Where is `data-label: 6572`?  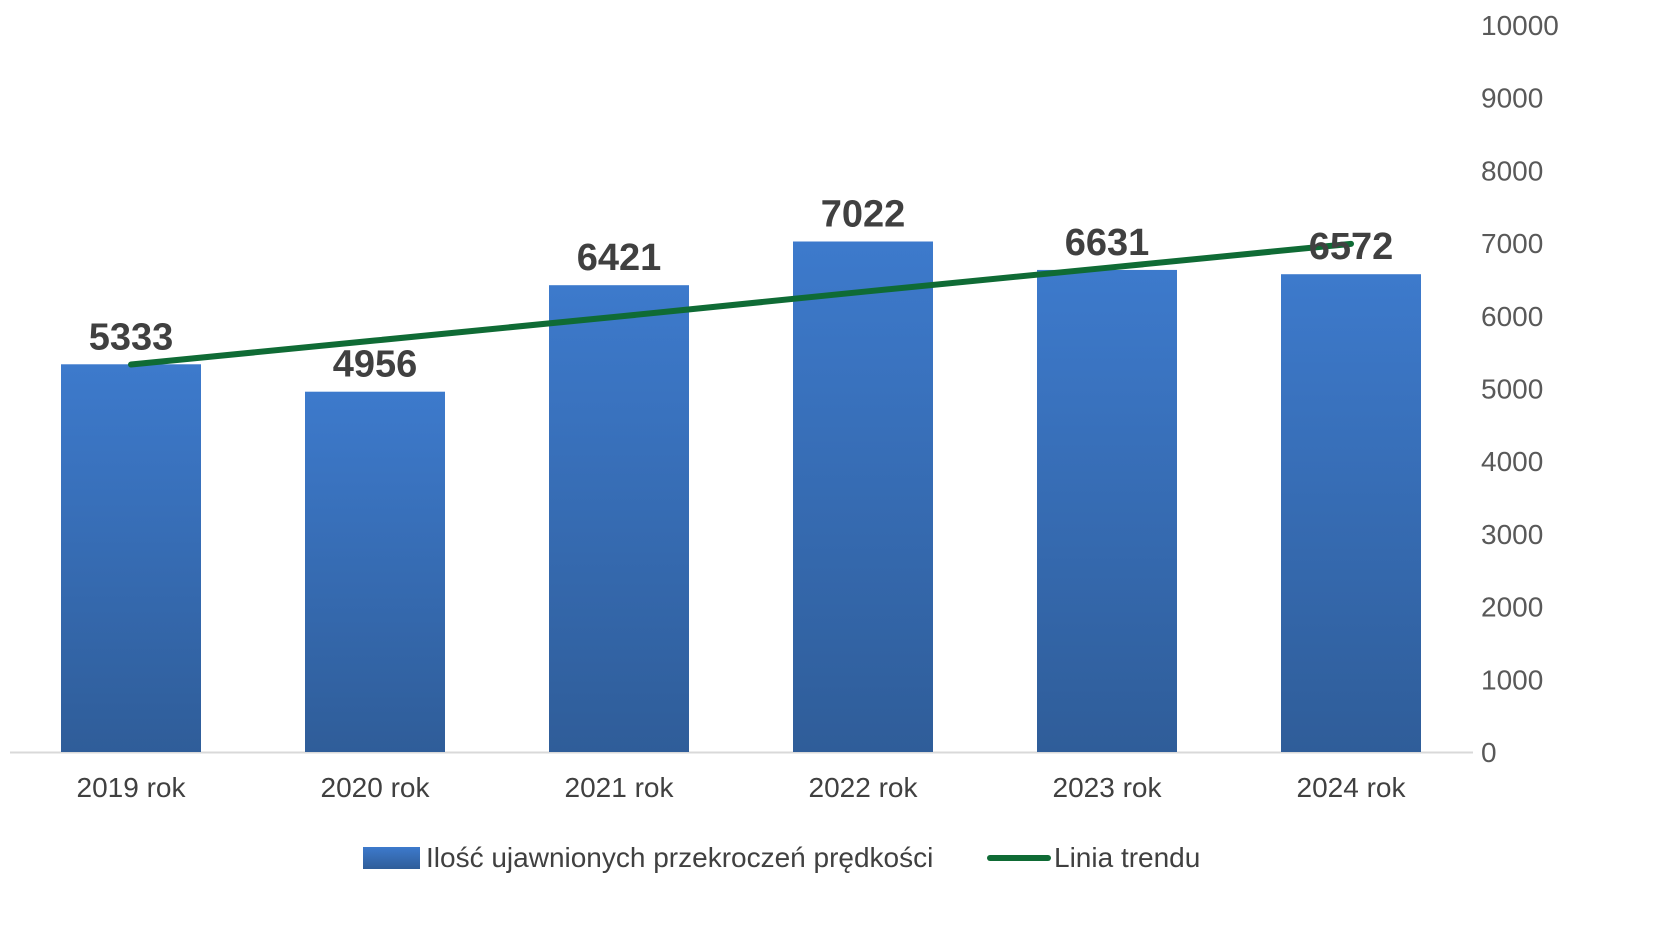 data-label: 6572 is located at coordinates (1351, 247).